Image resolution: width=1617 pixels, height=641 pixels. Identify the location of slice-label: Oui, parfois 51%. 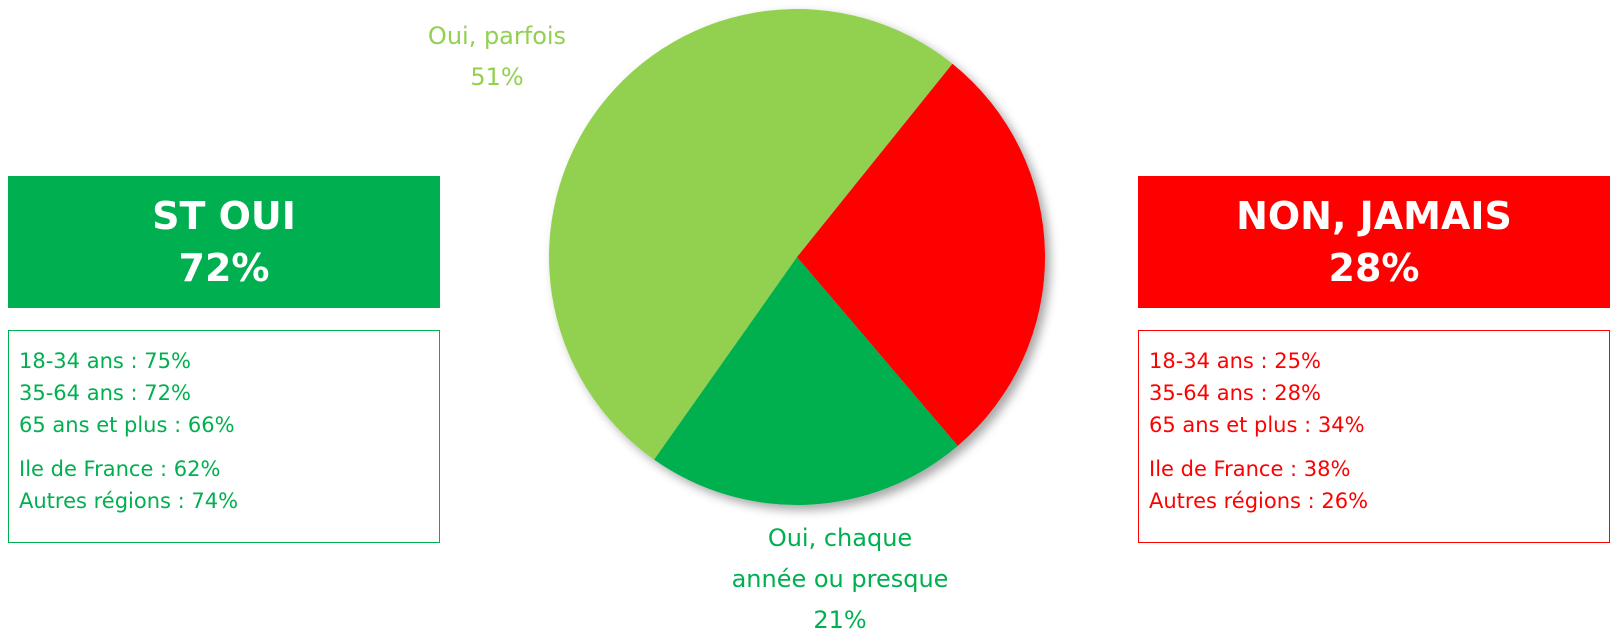
(497, 57).